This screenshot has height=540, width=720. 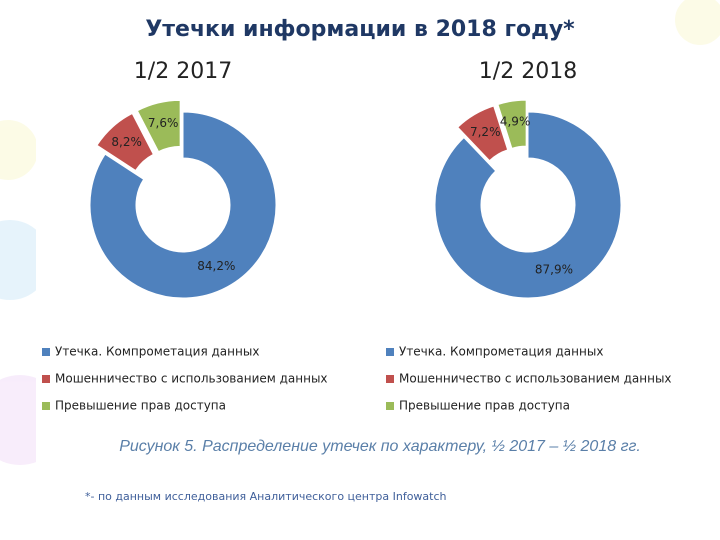 What do you see at coordinates (554, 270) in the screenshot?
I see `value-label: 87,9%` at bounding box center [554, 270].